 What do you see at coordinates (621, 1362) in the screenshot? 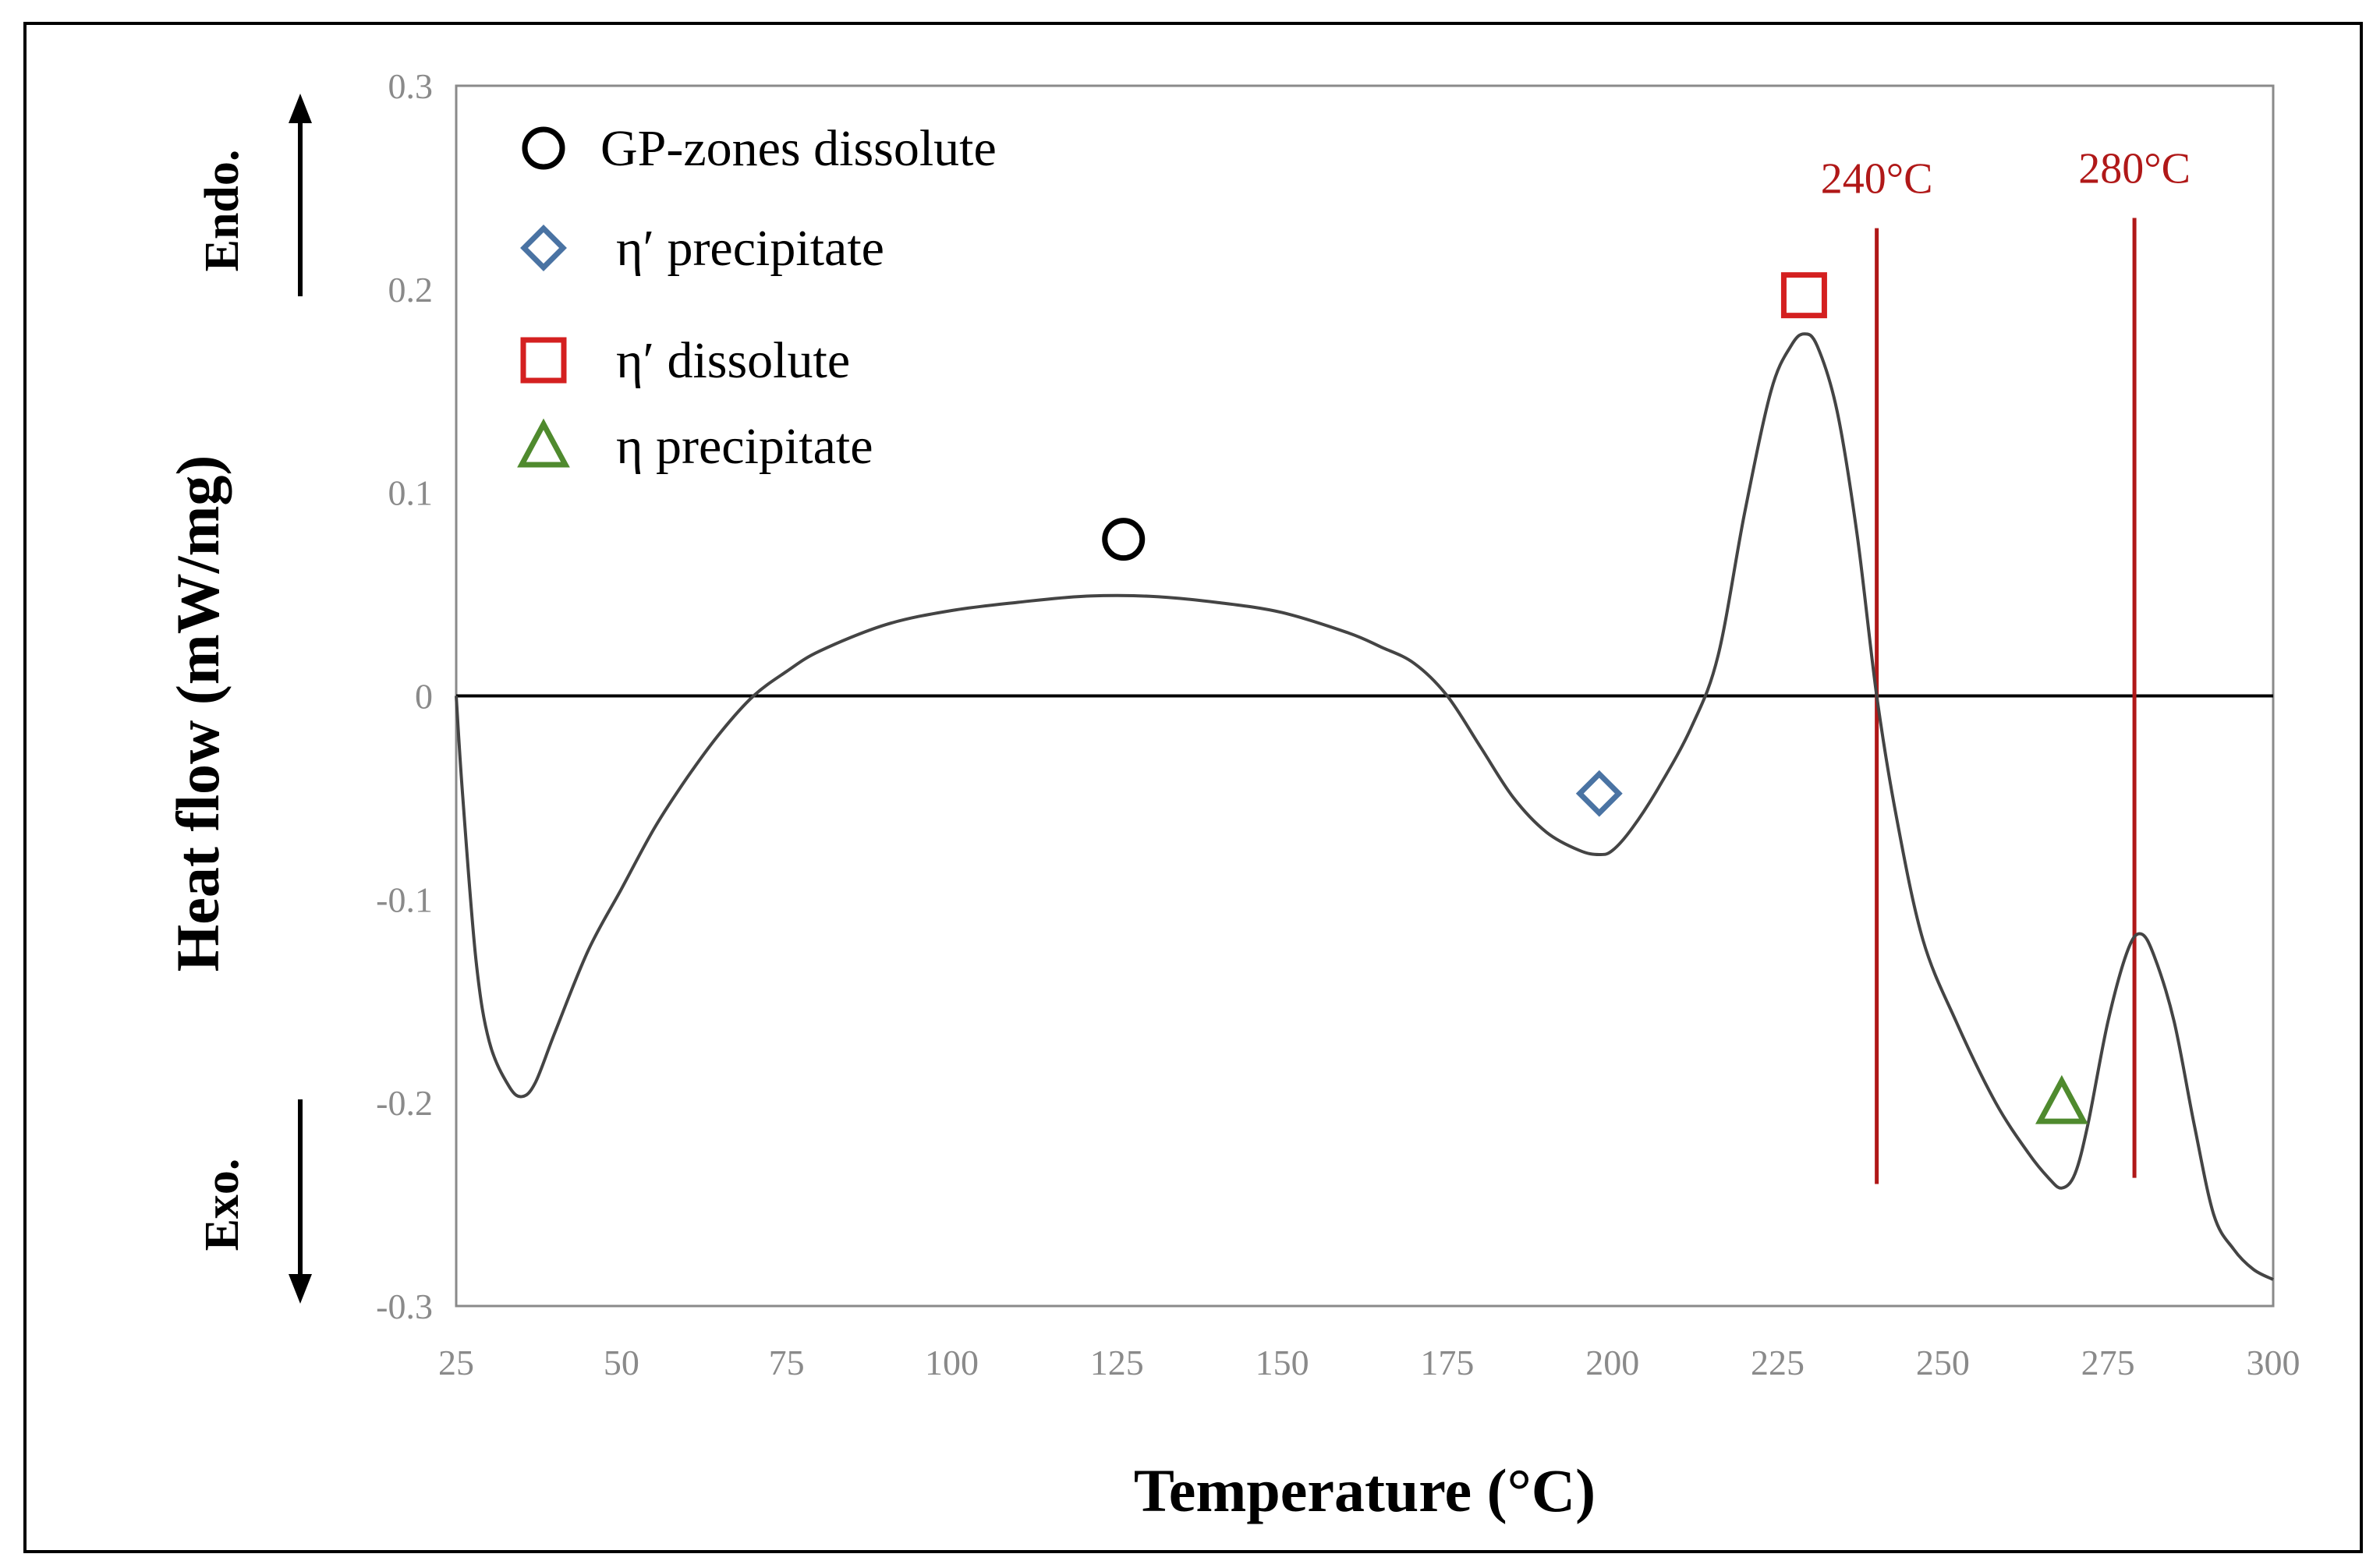
I see `x-tick-label: 50` at bounding box center [621, 1362].